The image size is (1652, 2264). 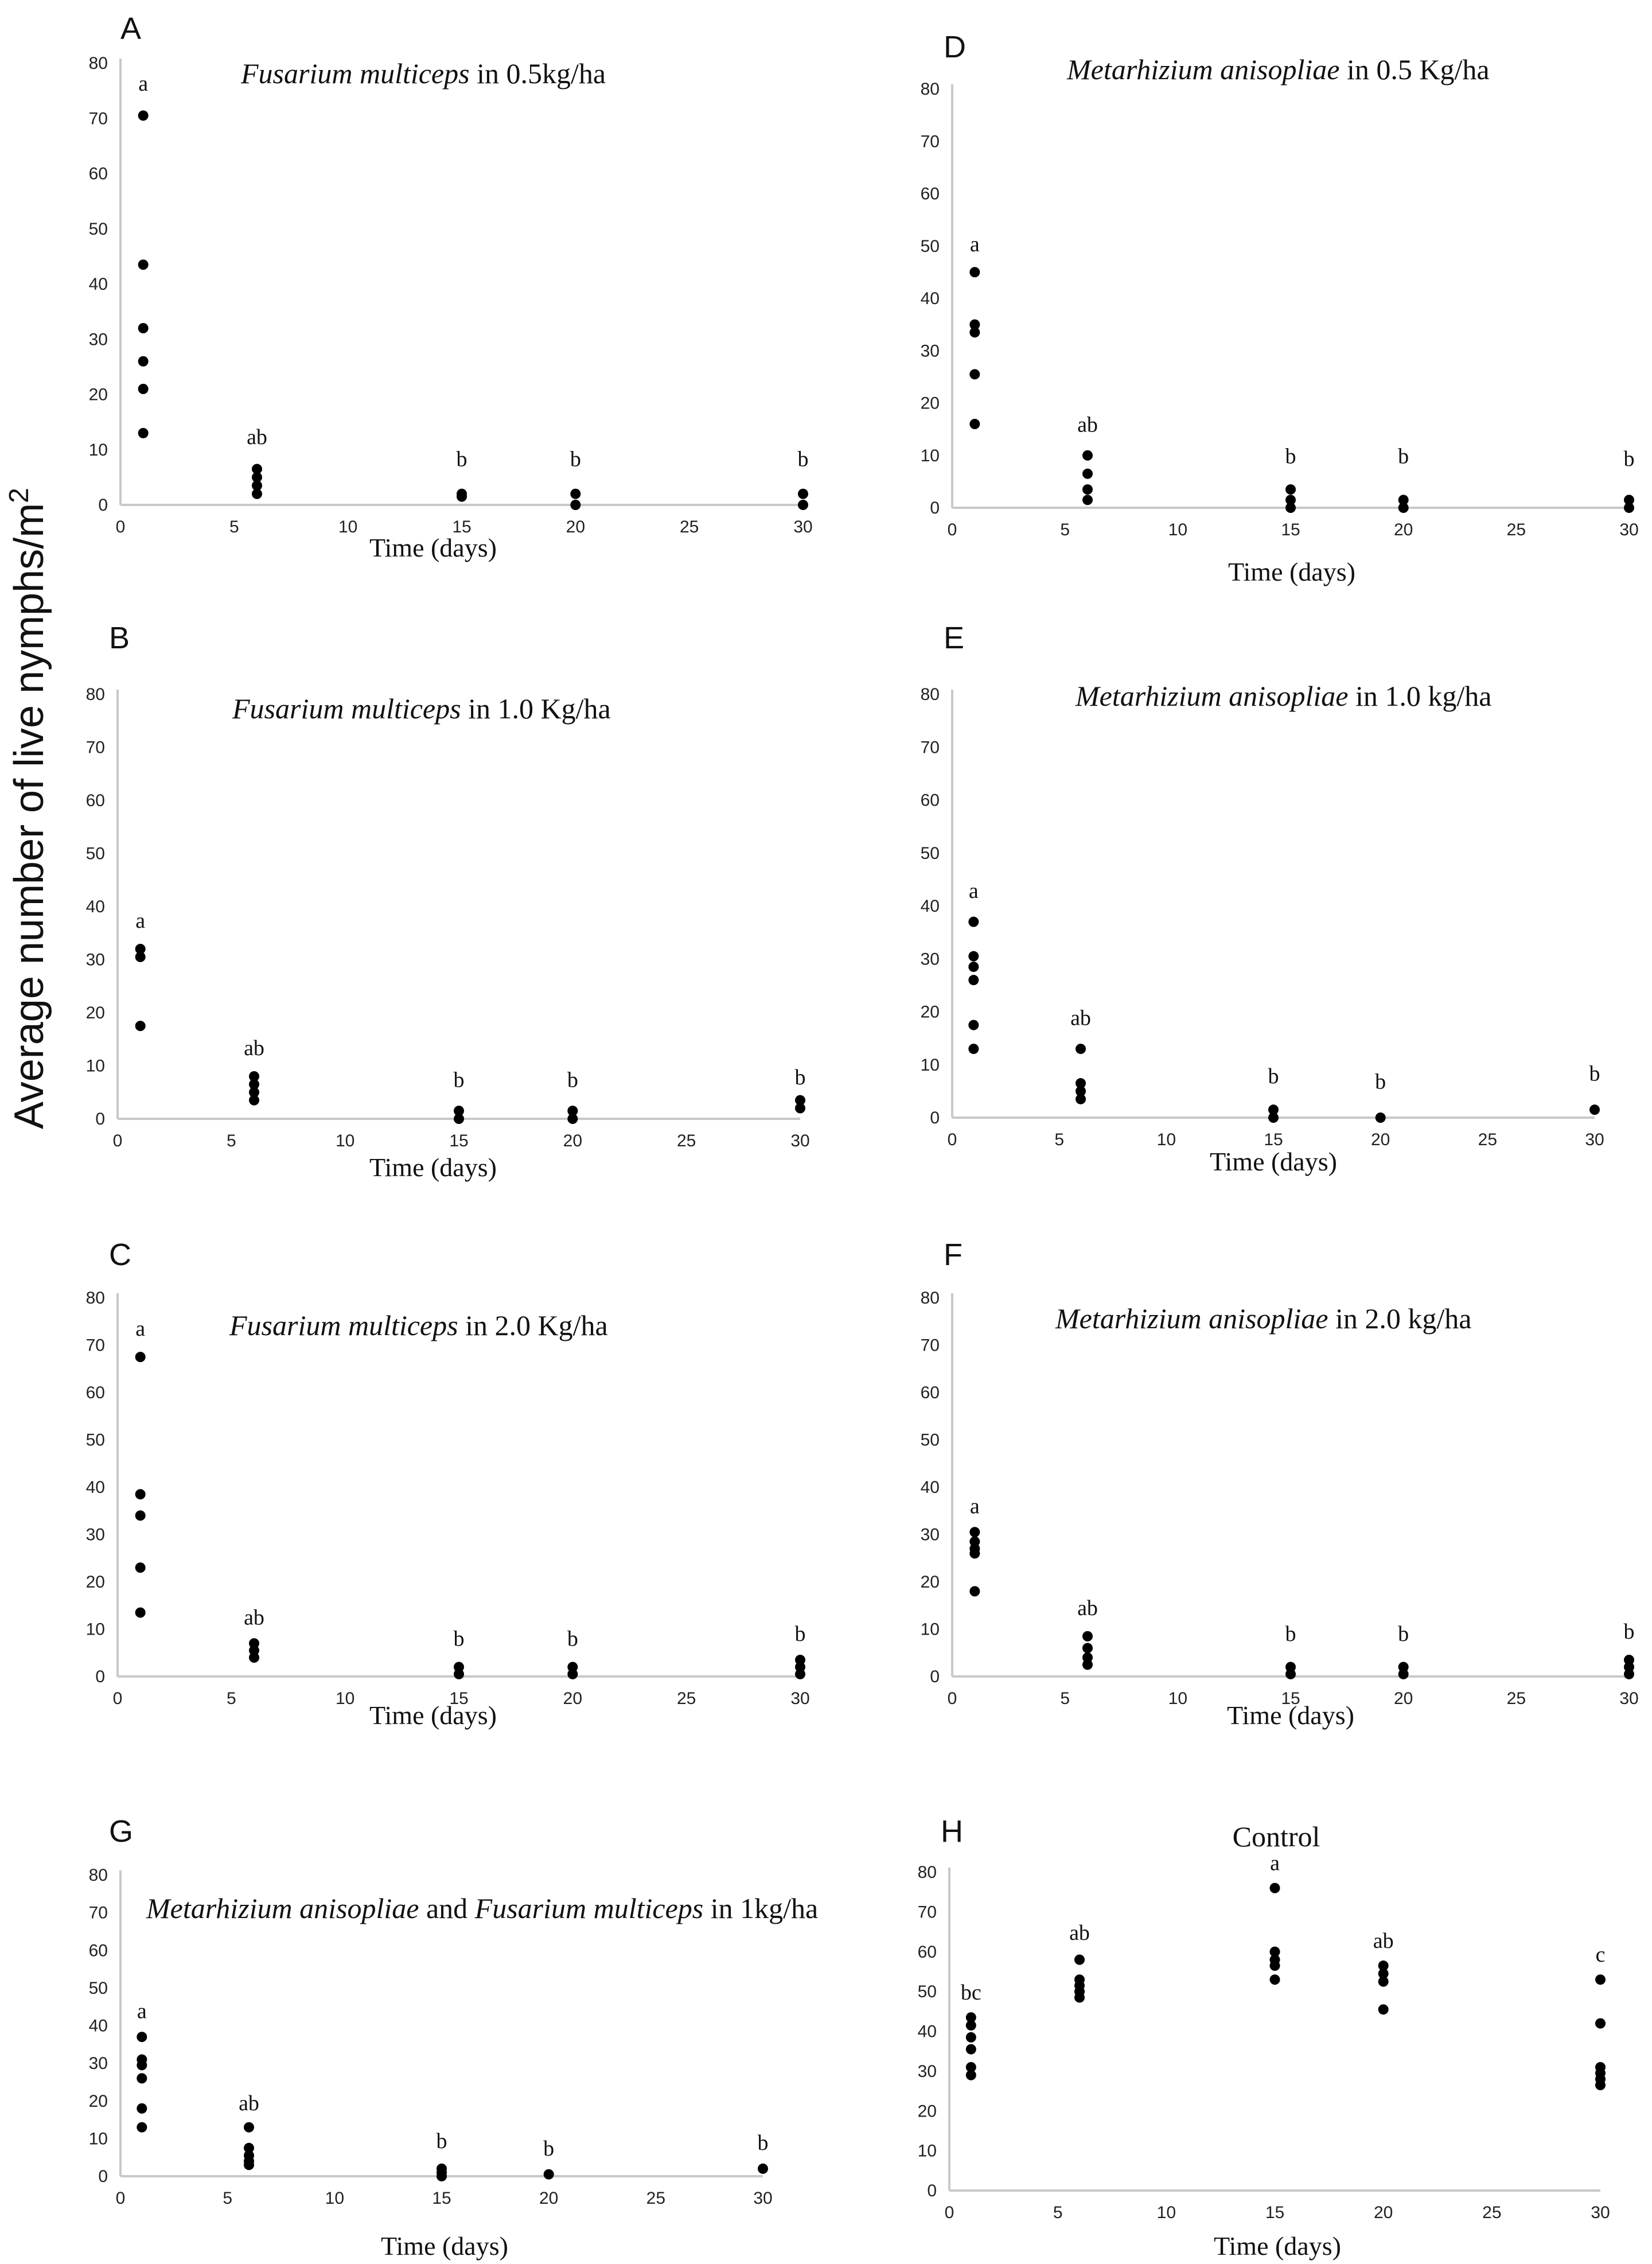 I want to click on significance-label: bc, so click(x=971, y=1993).